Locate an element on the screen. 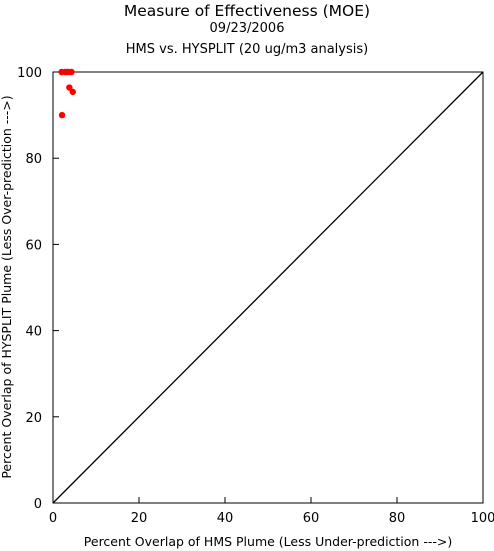 This screenshot has width=494, height=551. chart-date: 09/23/2006 is located at coordinates (247, 28).